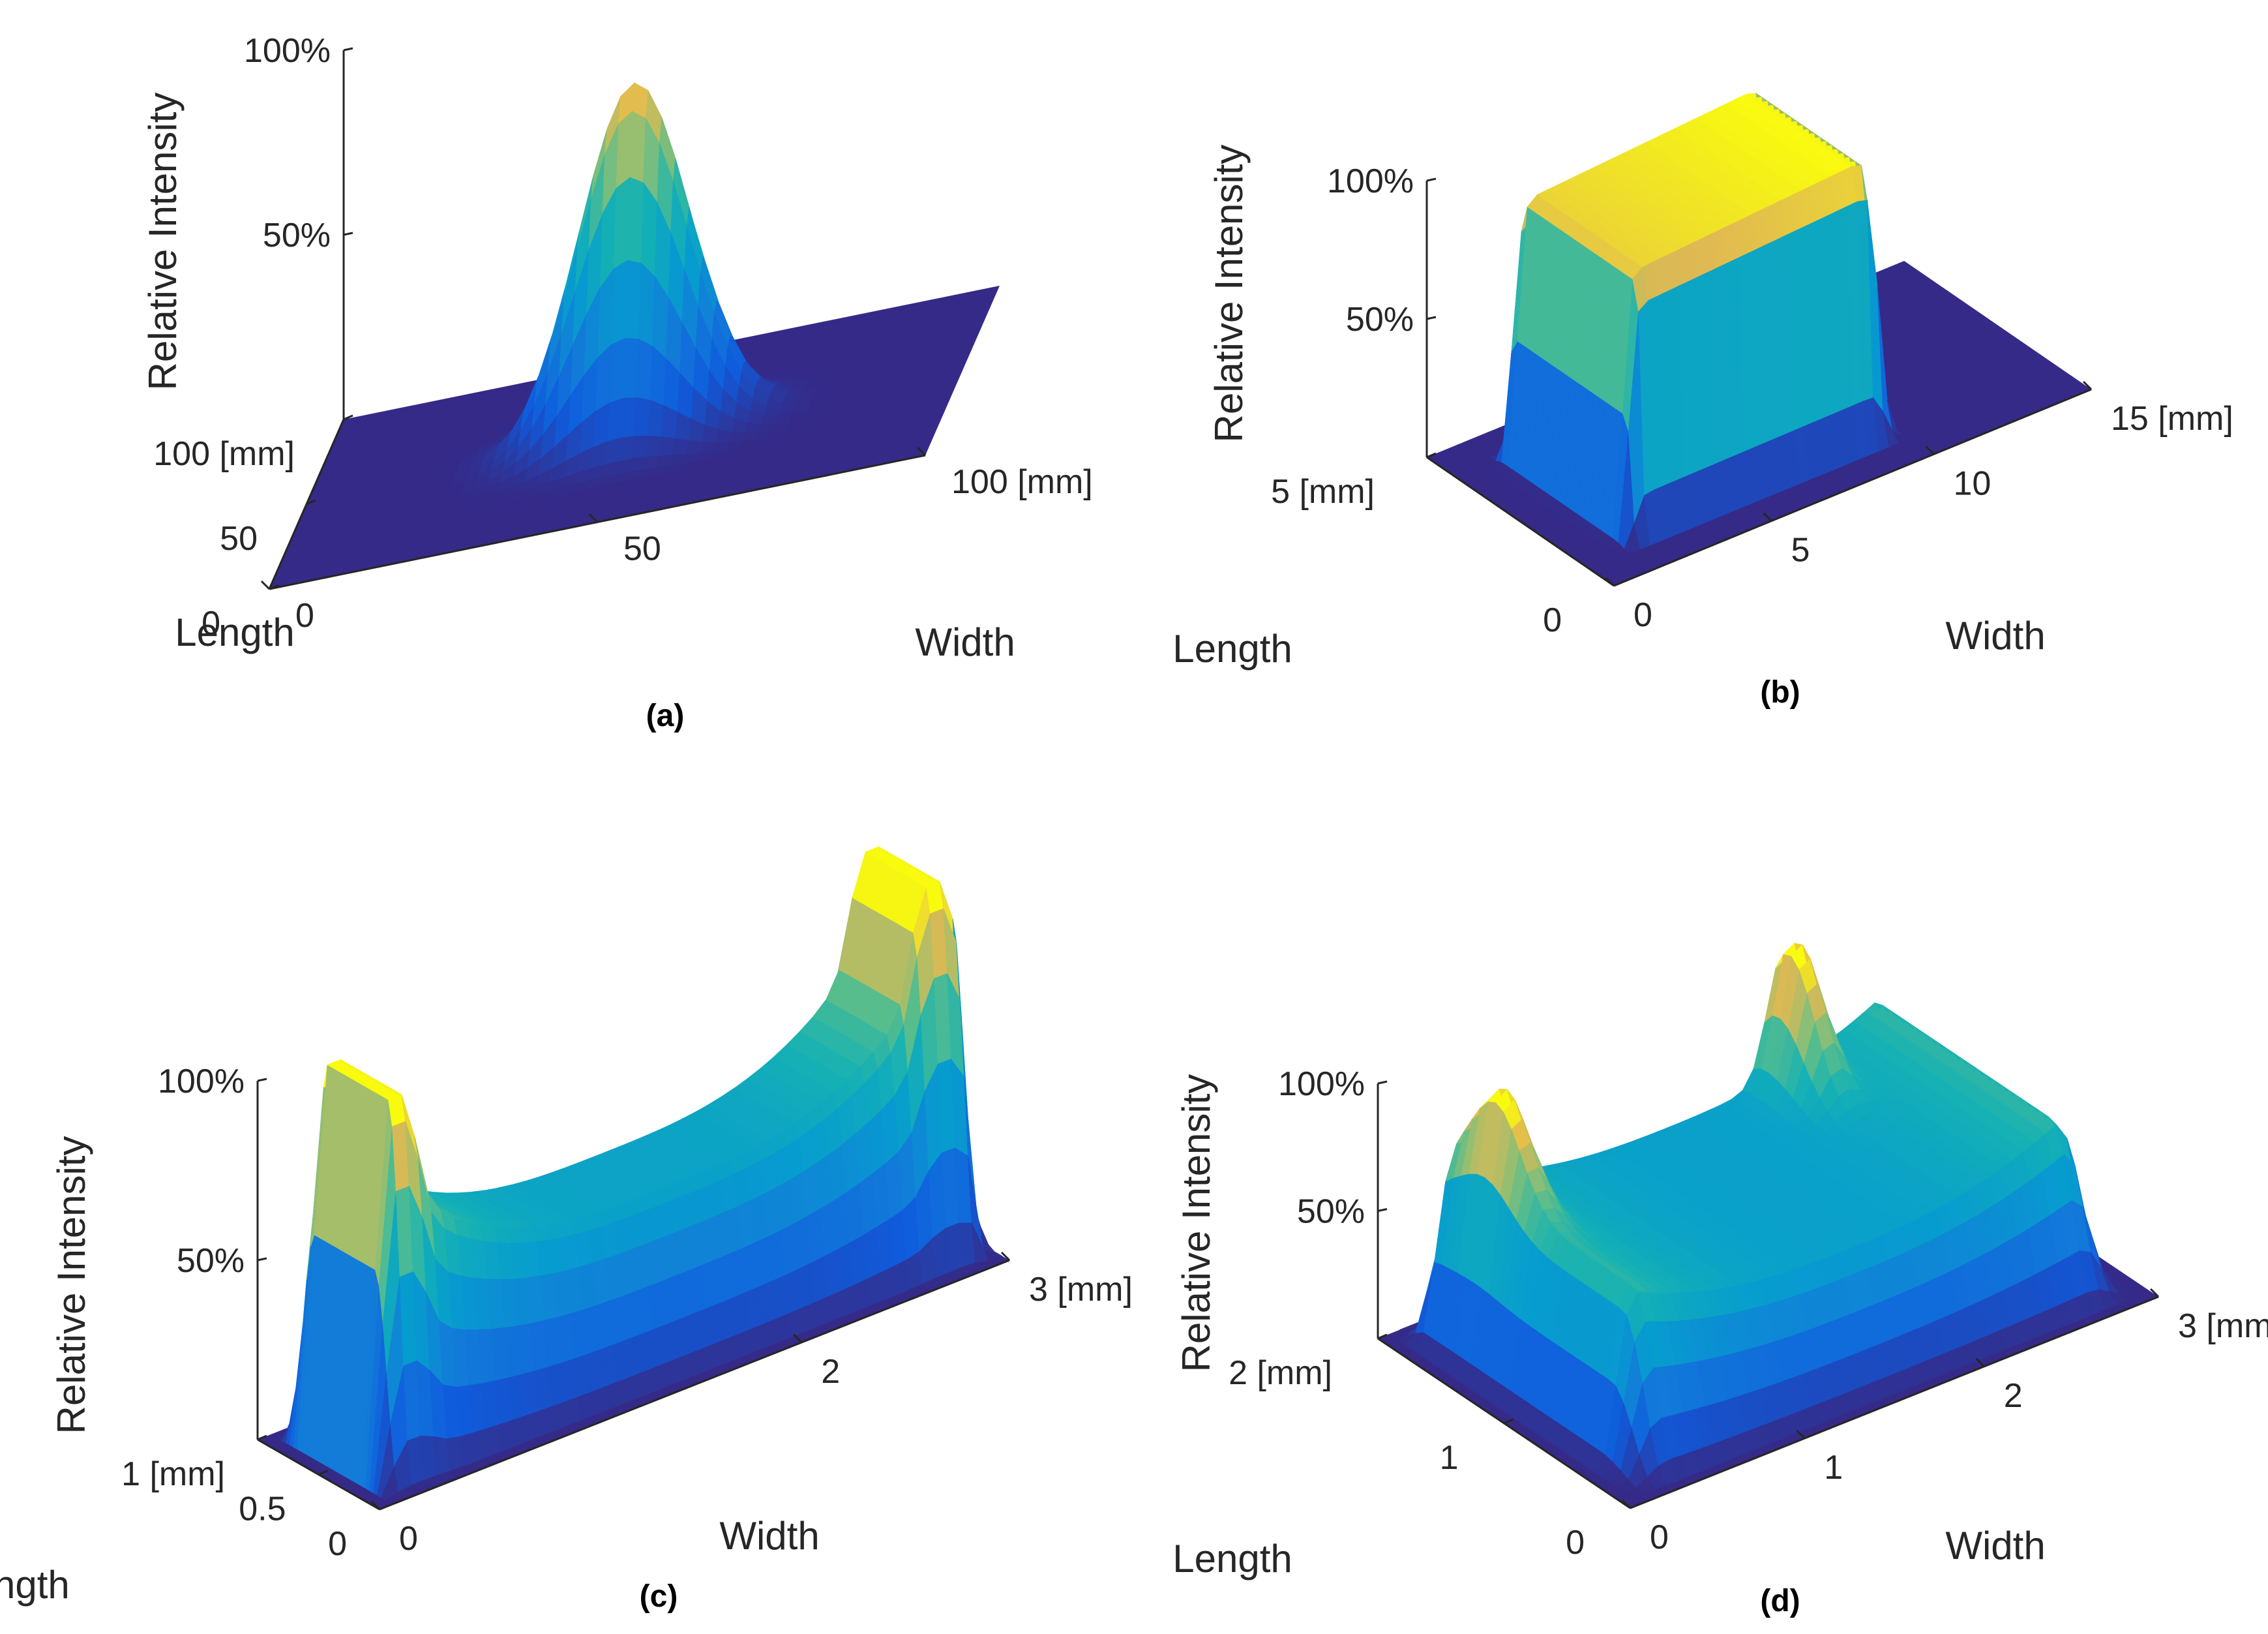 The width and height of the screenshot is (2268, 1634). I want to click on x-tick-label: 3 [mm], so click(1081, 1290).